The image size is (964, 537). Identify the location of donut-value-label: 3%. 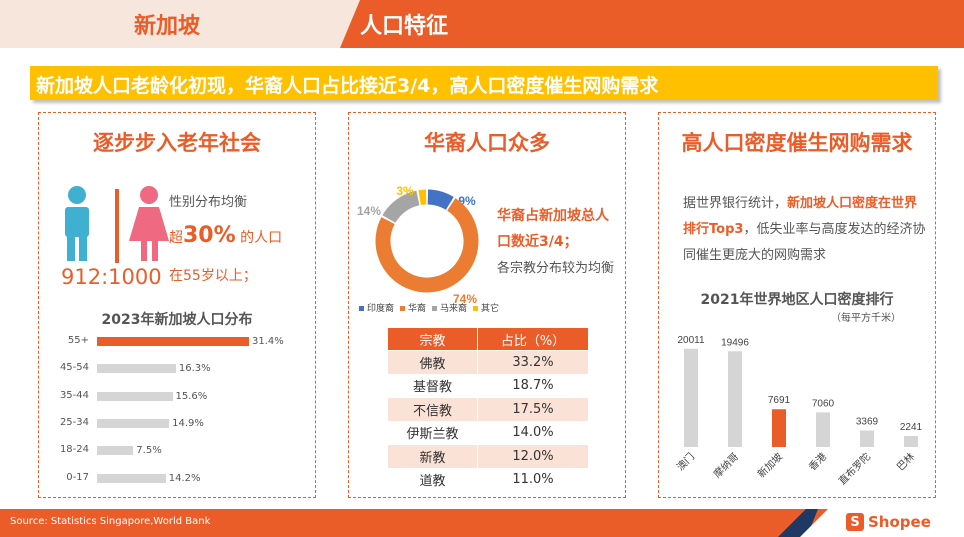
(405, 191).